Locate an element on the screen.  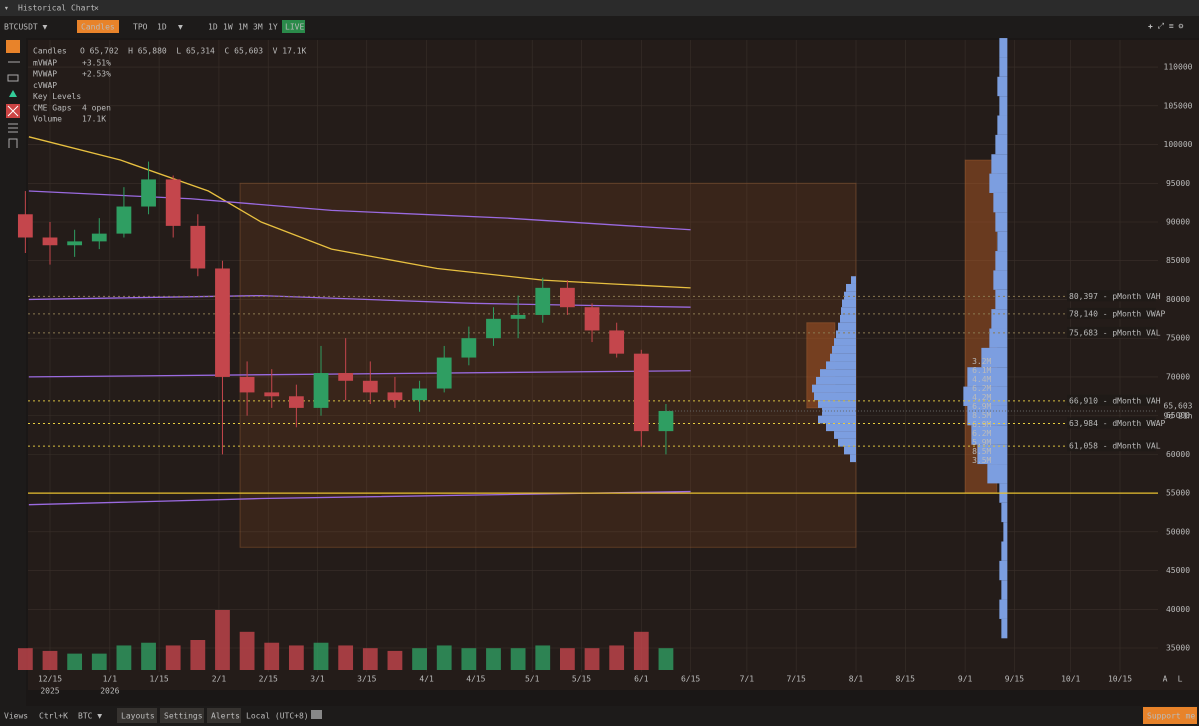
settings-label: Settings is located at coordinates (183, 716).